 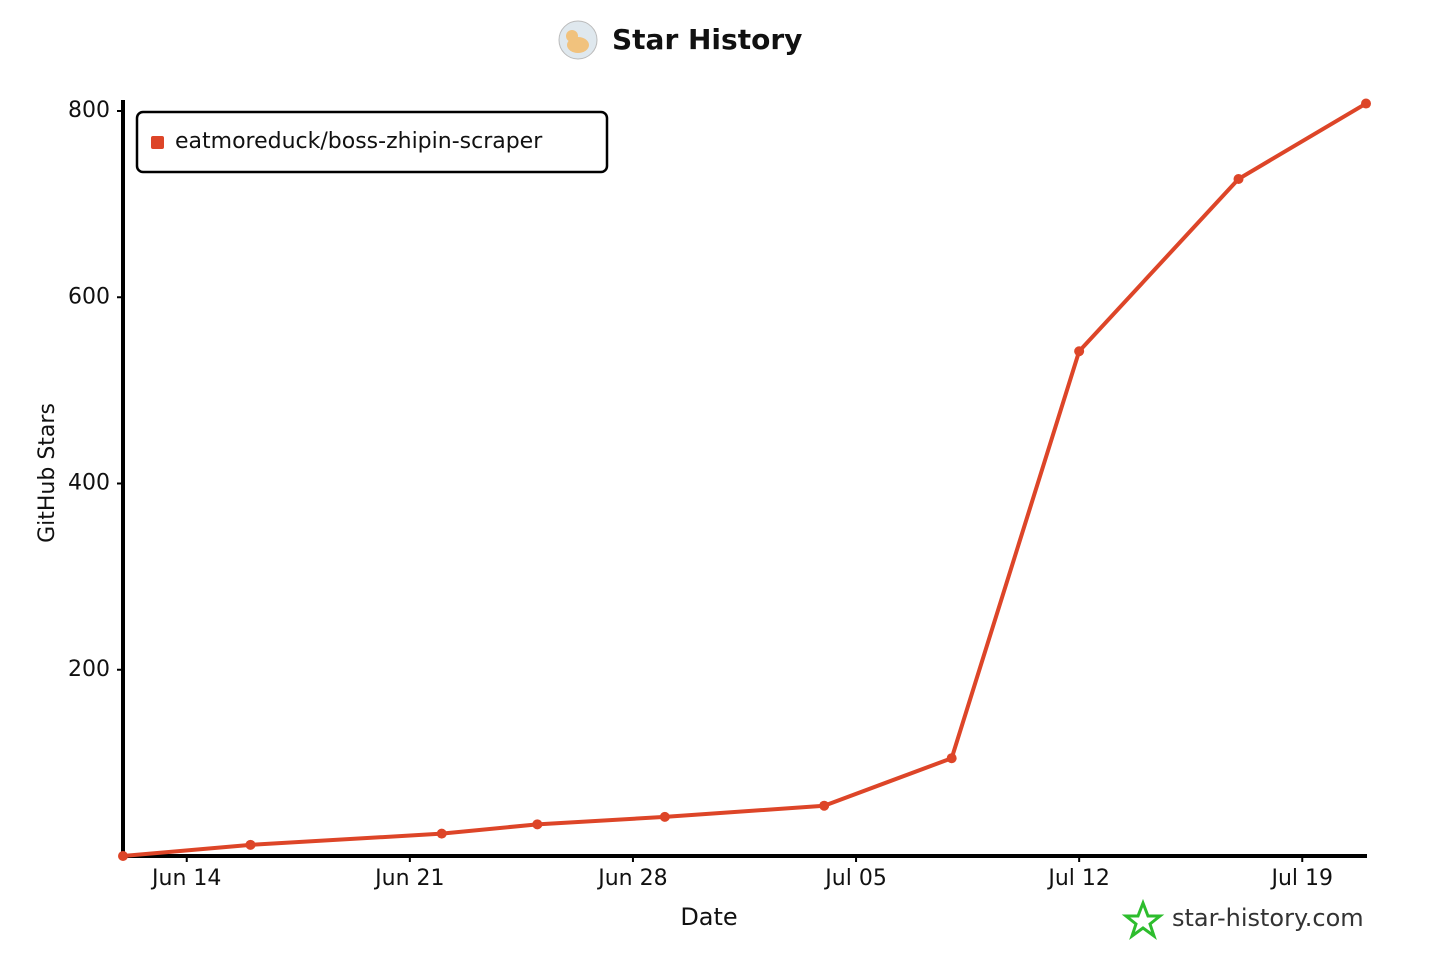 What do you see at coordinates (1301, 878) in the screenshot?
I see `x-tick-label: Jul 19` at bounding box center [1301, 878].